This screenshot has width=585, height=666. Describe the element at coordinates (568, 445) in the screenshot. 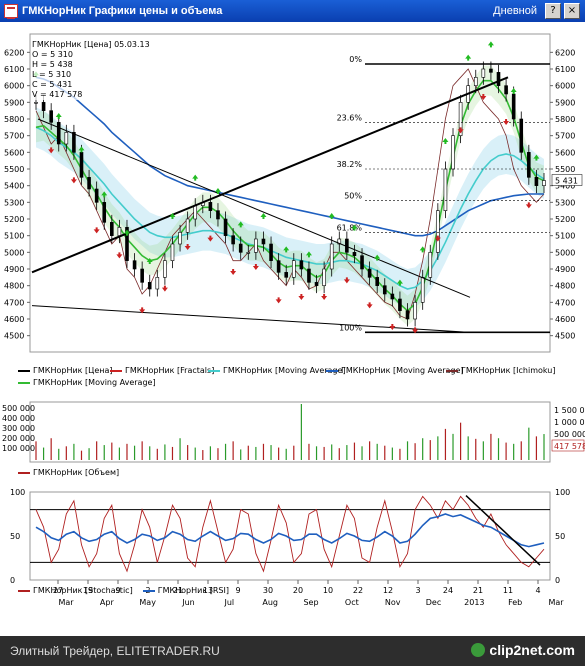

I see `volume-last-badge` at that location.